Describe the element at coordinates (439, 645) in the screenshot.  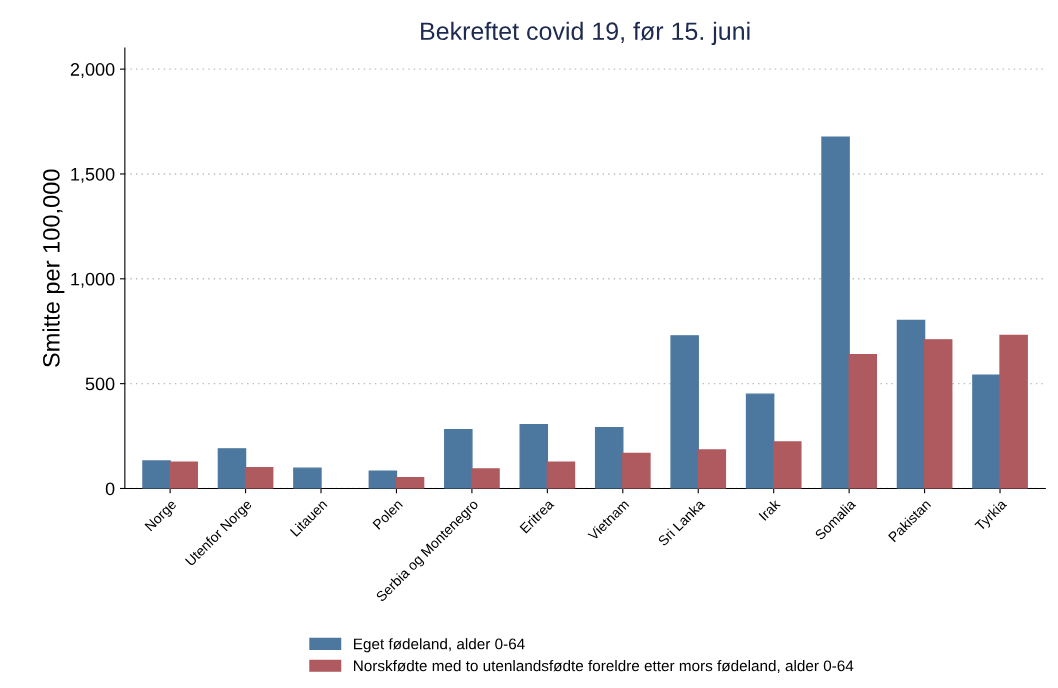
I see `legend-label: Eget fødeland, alder 0-64` at that location.